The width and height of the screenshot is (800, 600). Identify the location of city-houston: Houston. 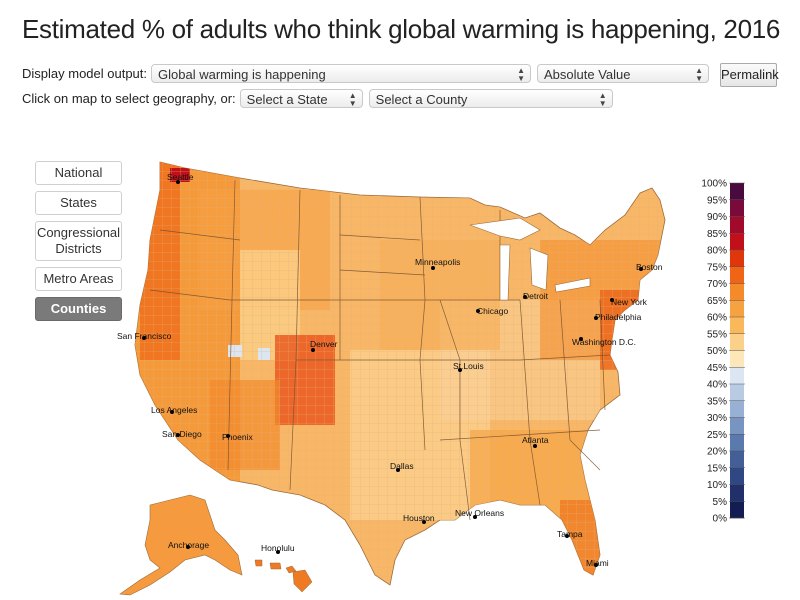
(419, 518).